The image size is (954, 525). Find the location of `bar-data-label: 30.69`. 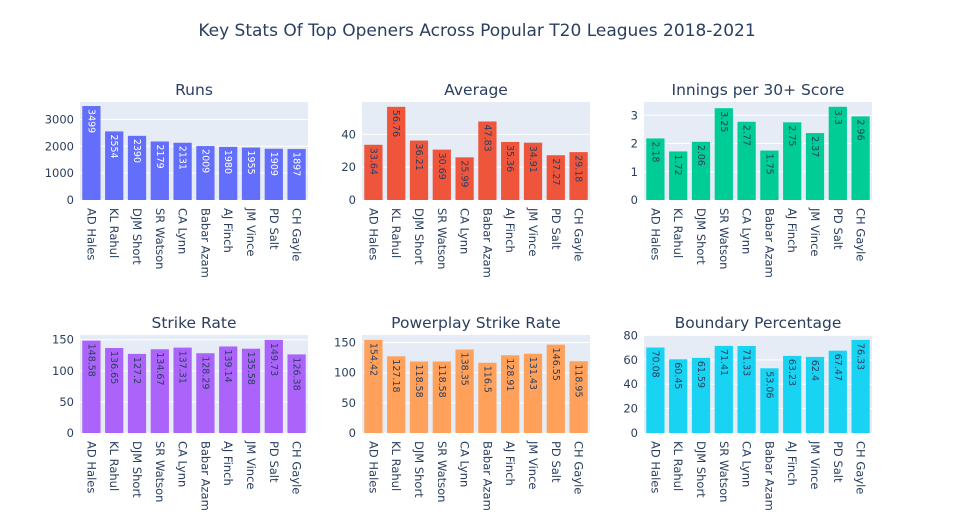

bar-data-label: 30.69 is located at coordinates (441, 166).